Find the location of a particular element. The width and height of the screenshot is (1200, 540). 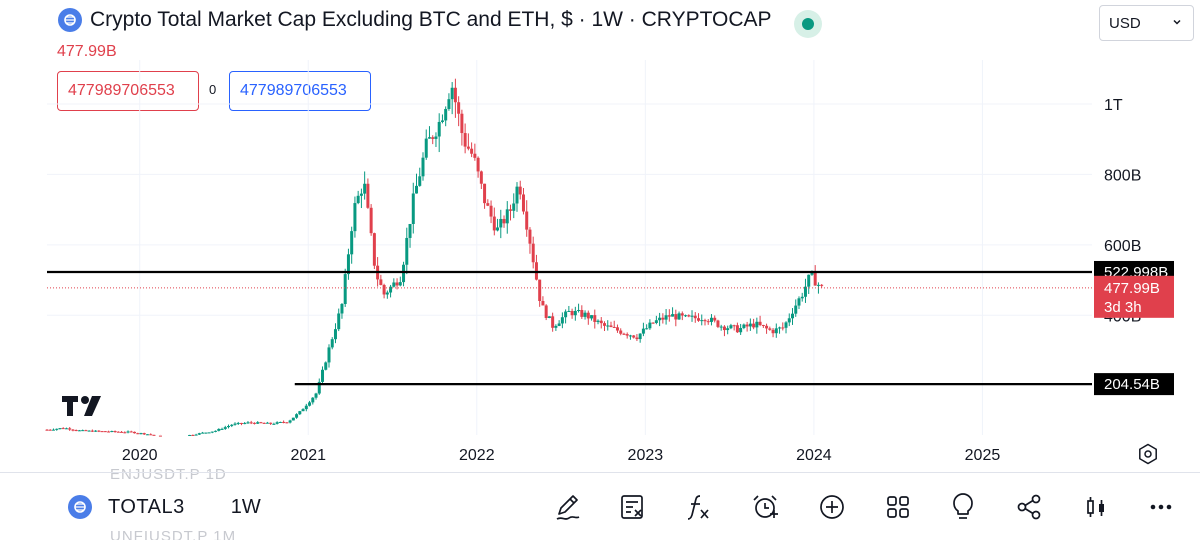

pencil-icon is located at coordinates (568, 507).